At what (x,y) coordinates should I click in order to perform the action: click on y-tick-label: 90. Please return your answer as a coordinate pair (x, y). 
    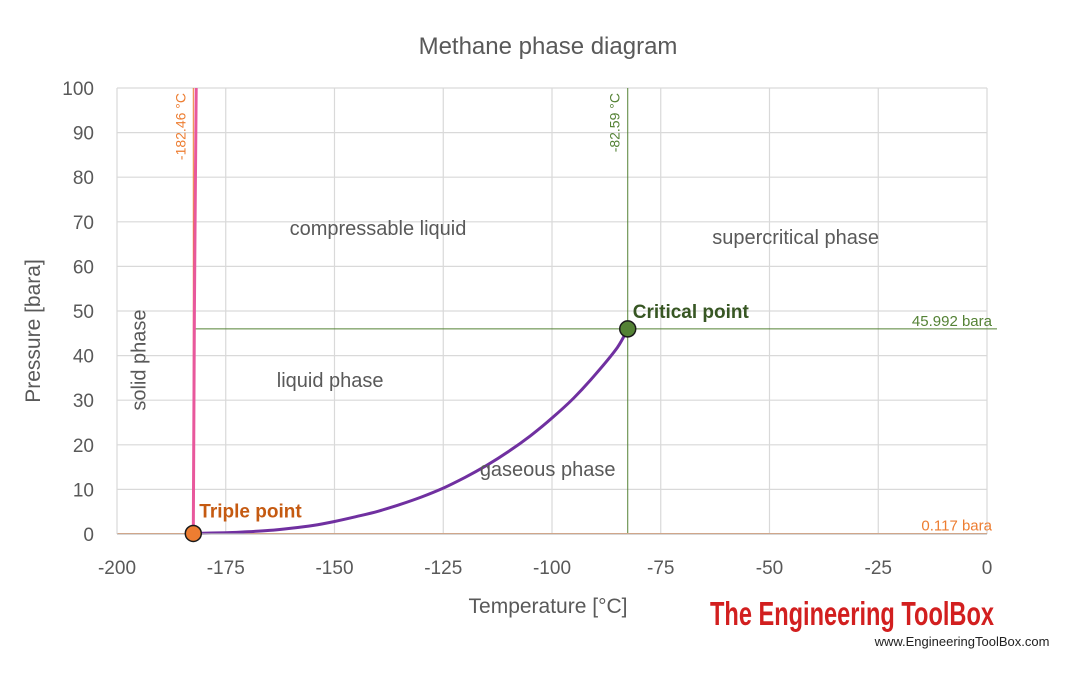
    Looking at the image, I should click on (83, 134).